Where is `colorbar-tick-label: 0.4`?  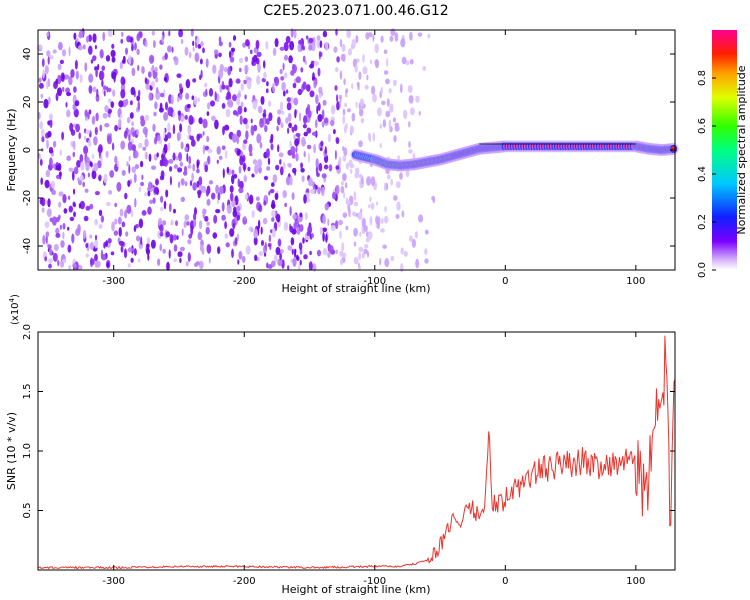 colorbar-tick-label: 0.4 is located at coordinates (702, 174).